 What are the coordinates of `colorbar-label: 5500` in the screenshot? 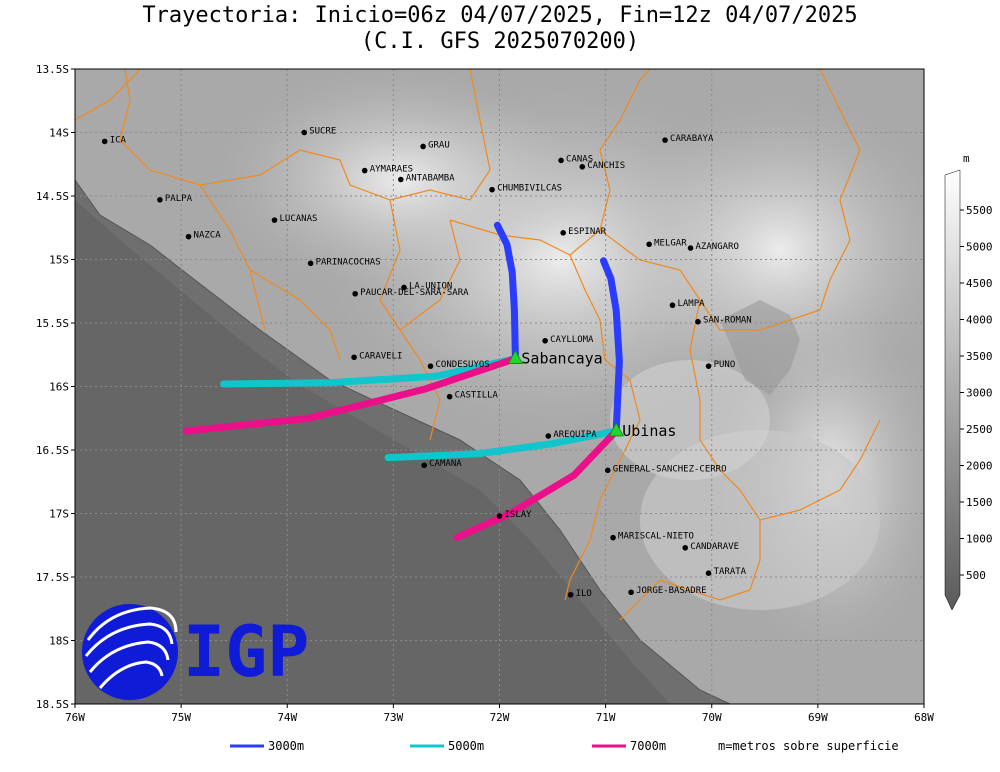 It's located at (979, 210).